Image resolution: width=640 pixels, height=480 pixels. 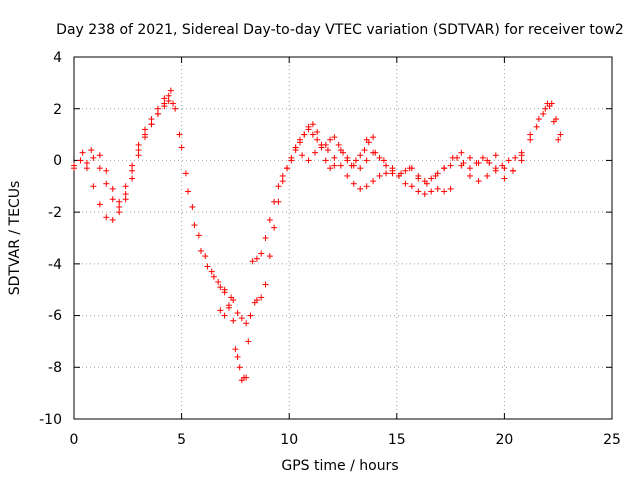 I want to click on series-sat-e, so click(x=241, y=313).